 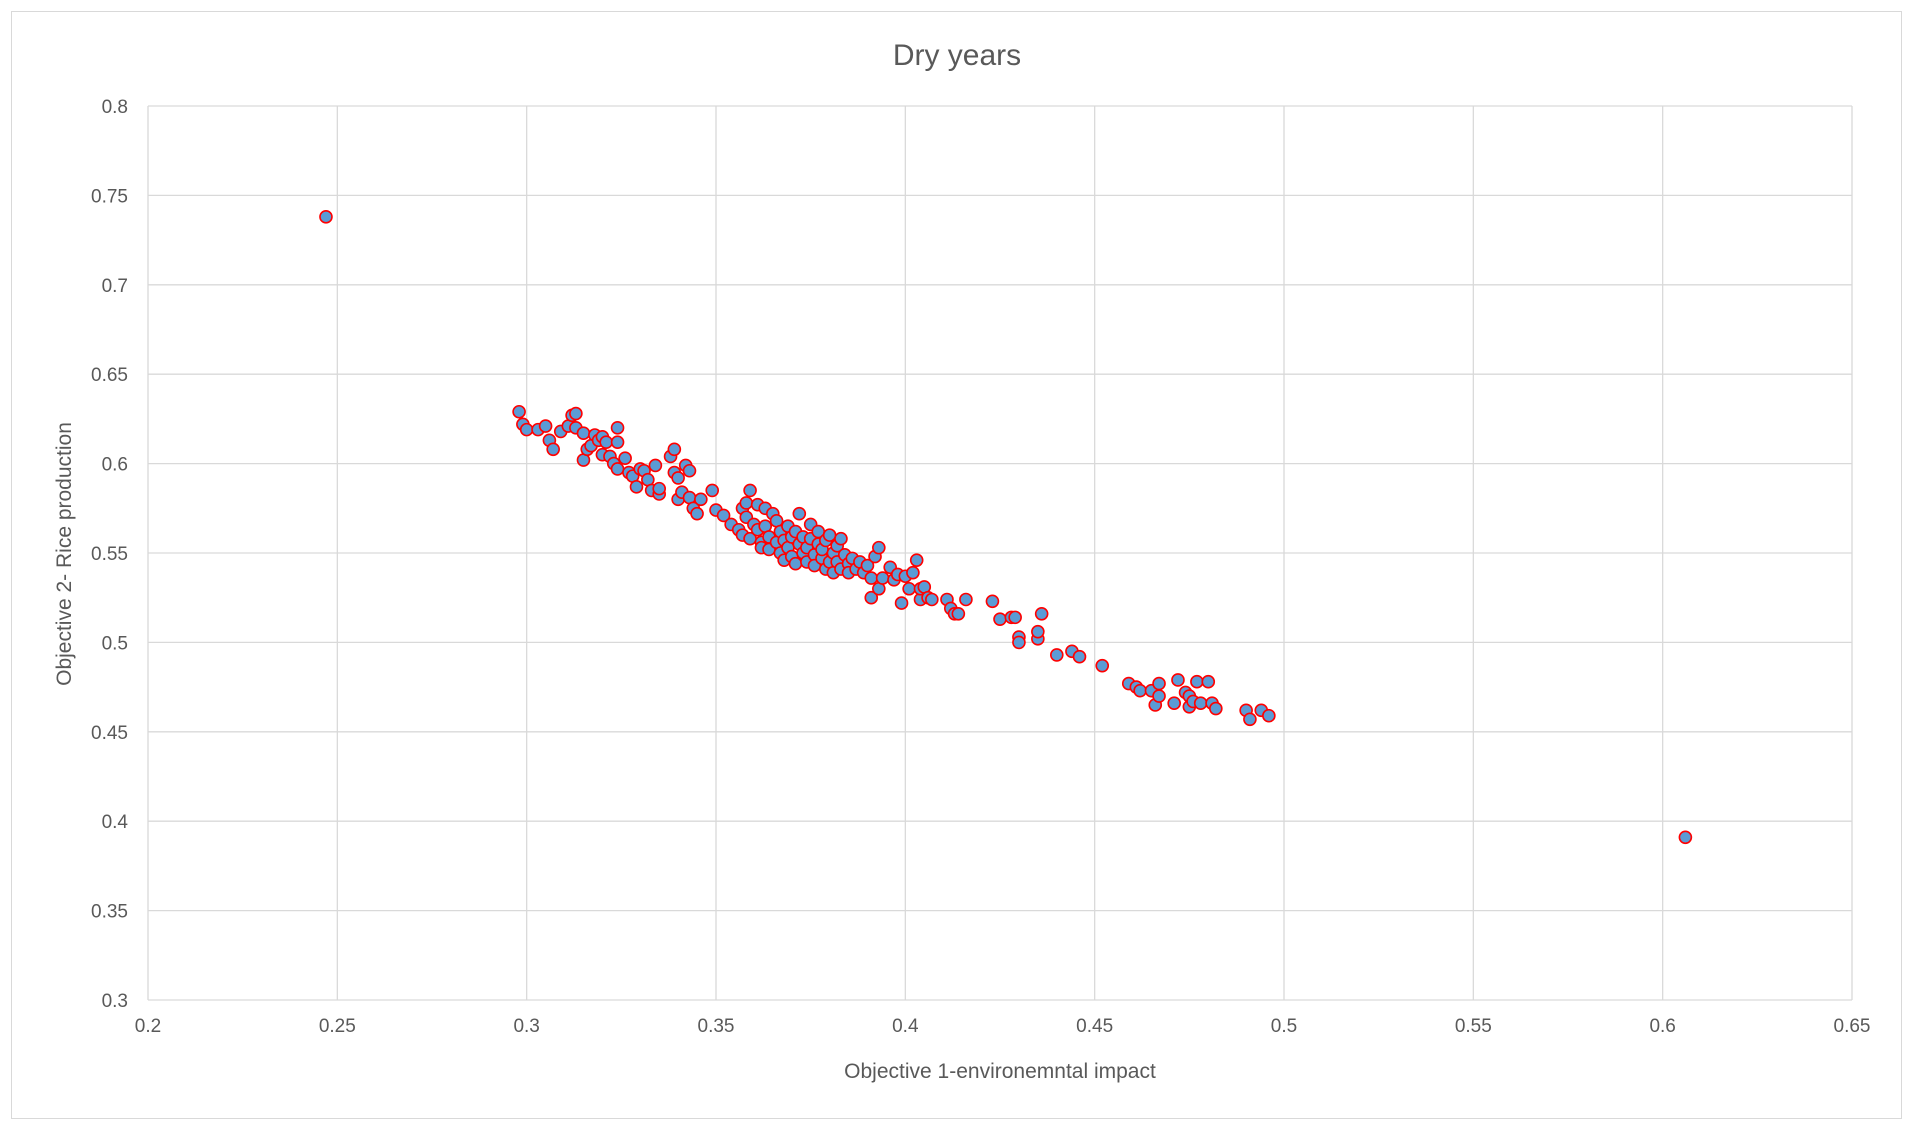 I want to click on y-tick-label: 0.8, so click(x=115, y=107).